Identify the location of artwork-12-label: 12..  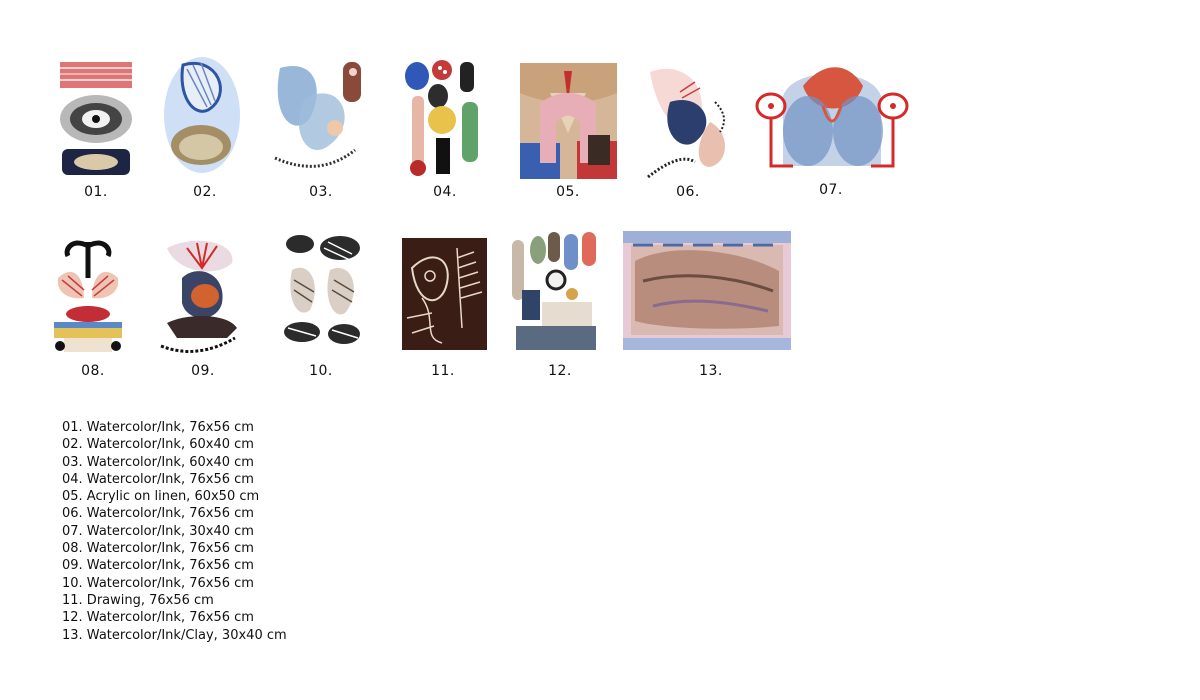
(560, 371).